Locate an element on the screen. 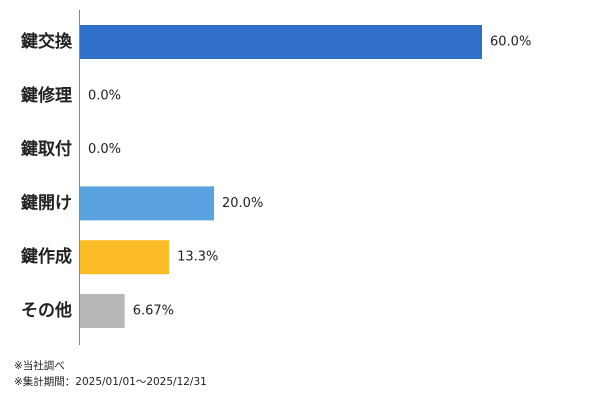 Image resolution: width=600 pixels, height=400 pixels. category-label: 鍵作成 is located at coordinates (46, 256).